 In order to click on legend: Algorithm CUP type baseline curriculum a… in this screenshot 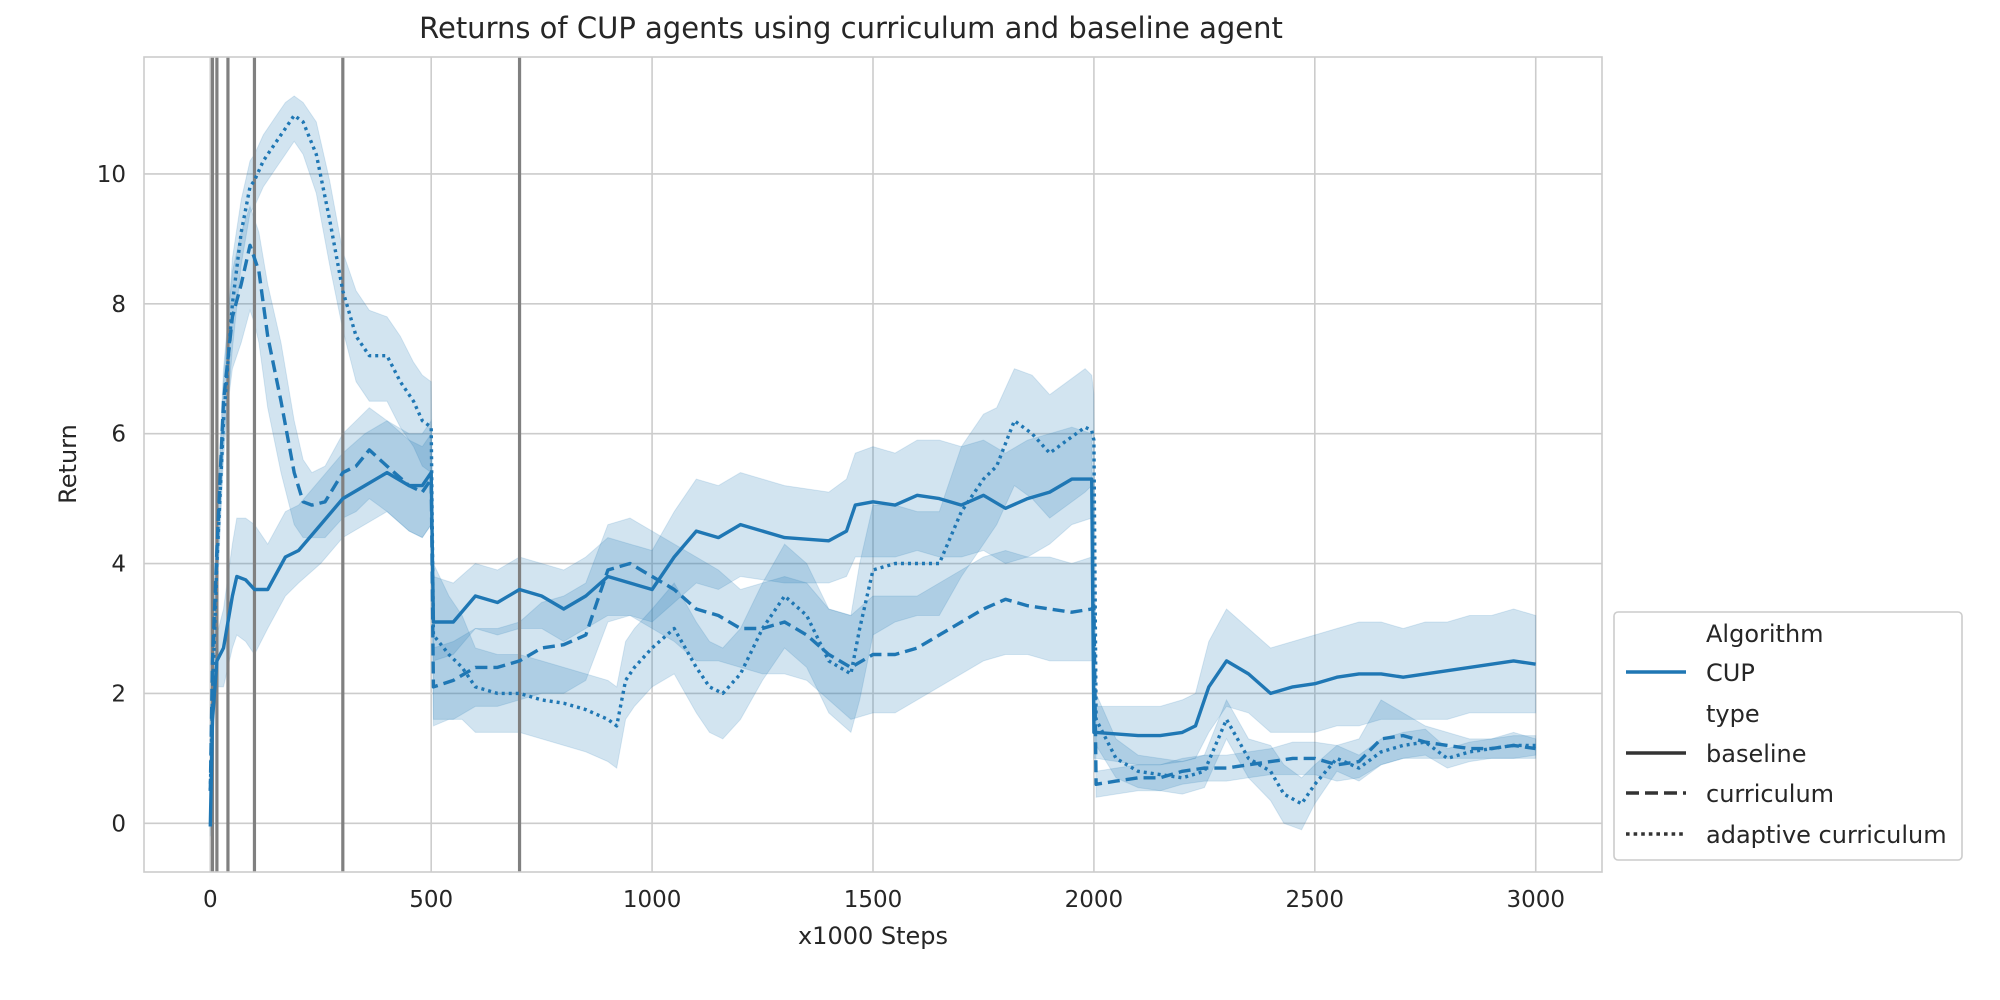, I will do `click(1788, 736)`.